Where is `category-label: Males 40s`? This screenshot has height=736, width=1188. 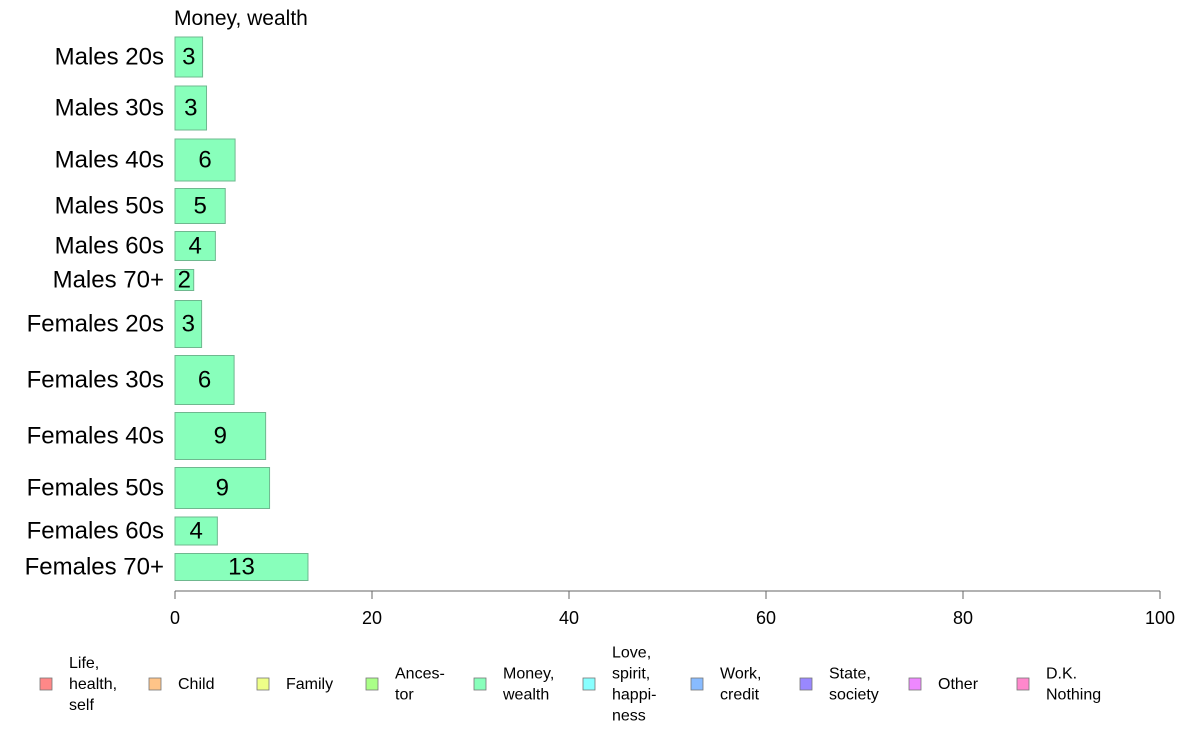 category-label: Males 40s is located at coordinates (109, 160).